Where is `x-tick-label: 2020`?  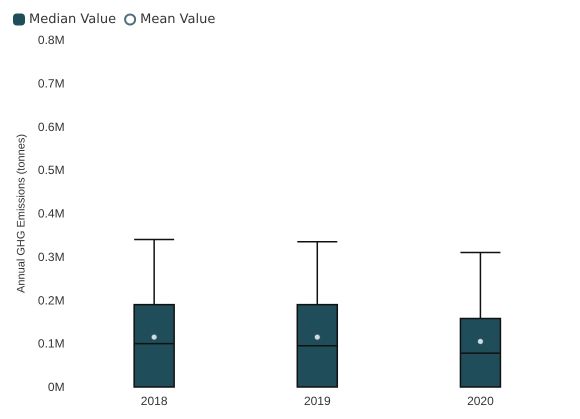 x-tick-label: 2020 is located at coordinates (480, 401).